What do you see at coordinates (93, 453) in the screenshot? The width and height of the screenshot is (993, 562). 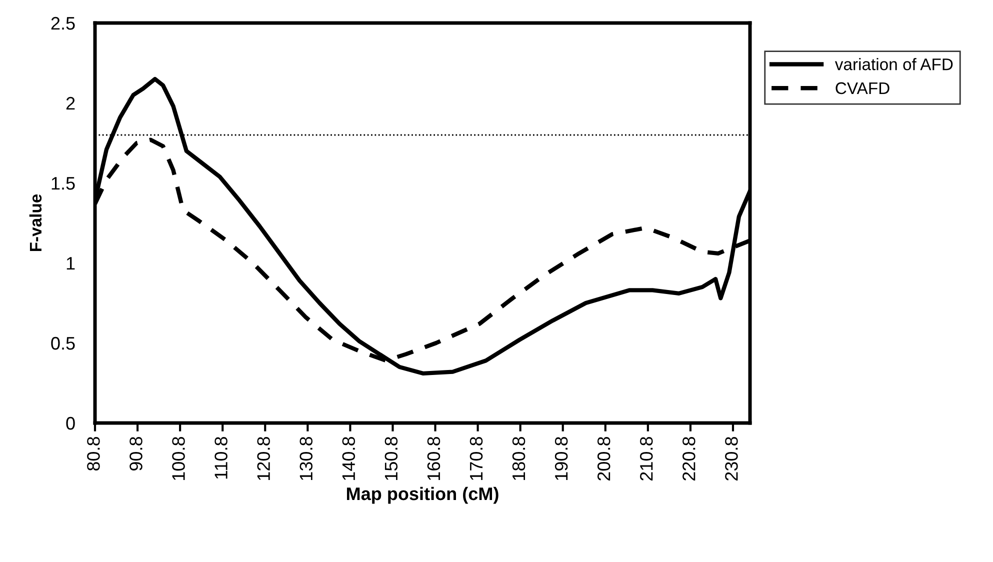 I see `x-tick-label: 80.8` at bounding box center [93, 453].